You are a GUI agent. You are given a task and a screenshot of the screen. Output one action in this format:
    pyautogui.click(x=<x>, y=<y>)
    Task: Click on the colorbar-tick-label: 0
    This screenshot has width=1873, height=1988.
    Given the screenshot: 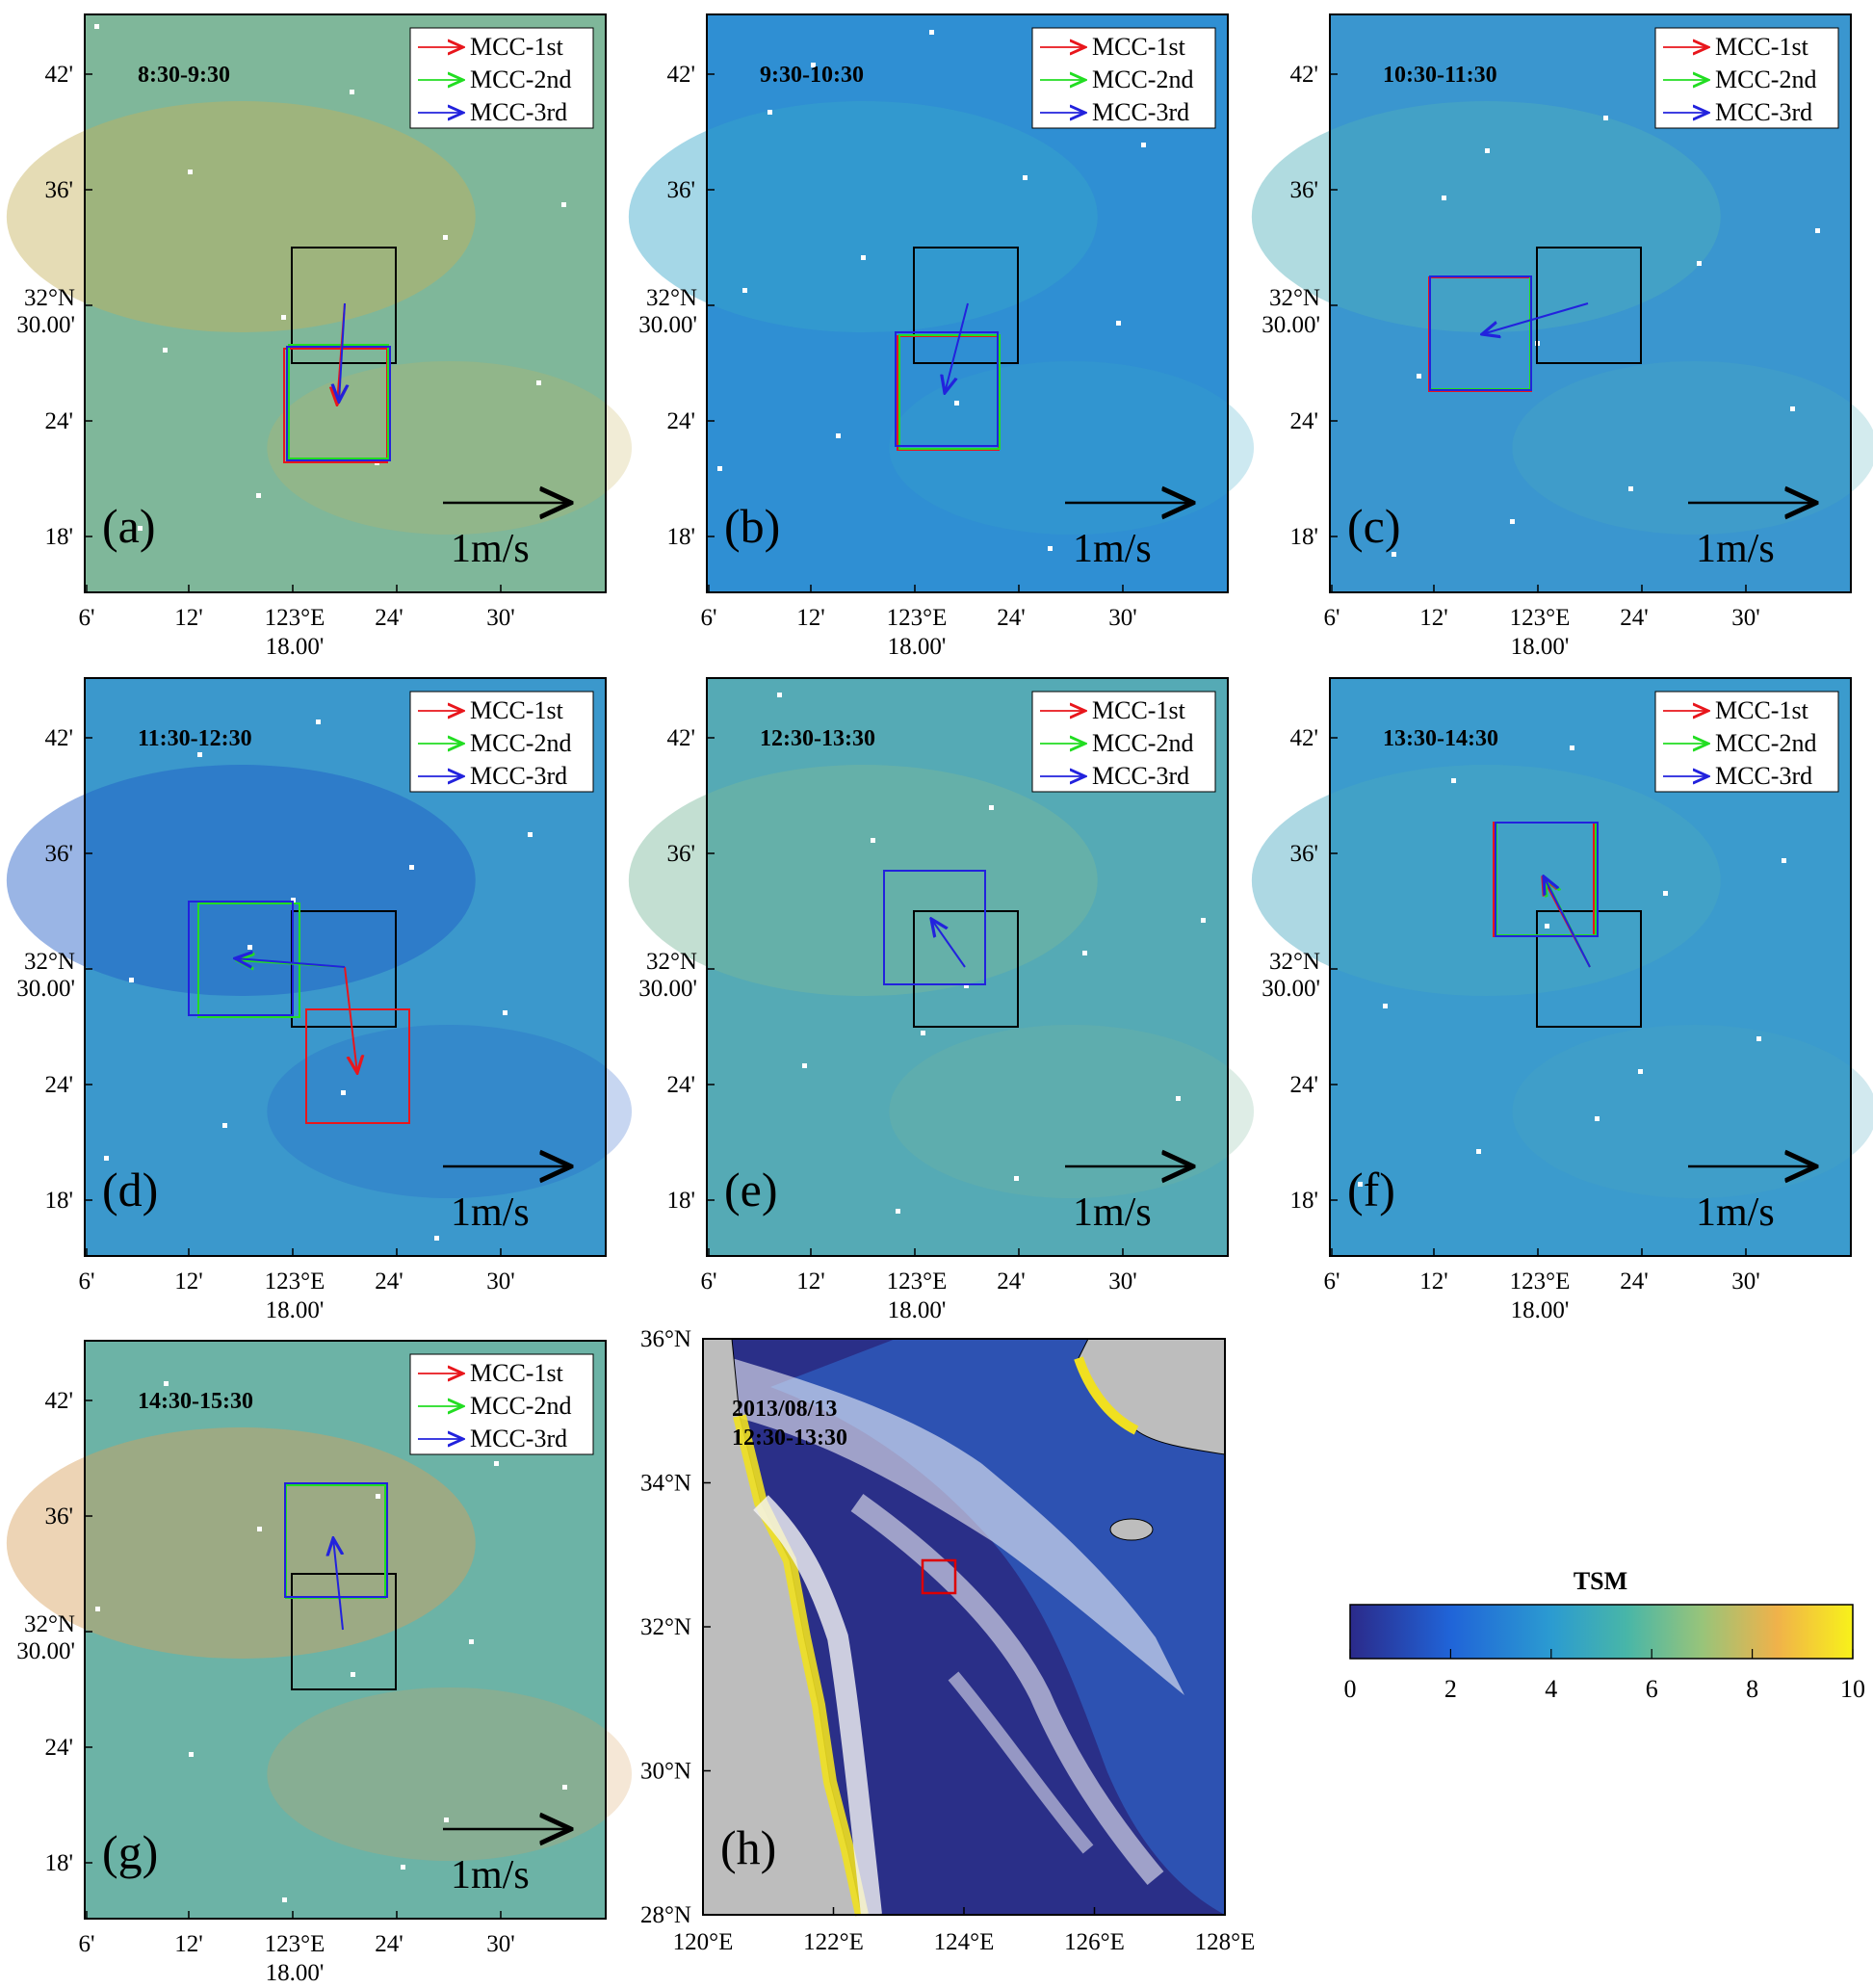 What is the action you would take?
    pyautogui.click(x=1350, y=1689)
    